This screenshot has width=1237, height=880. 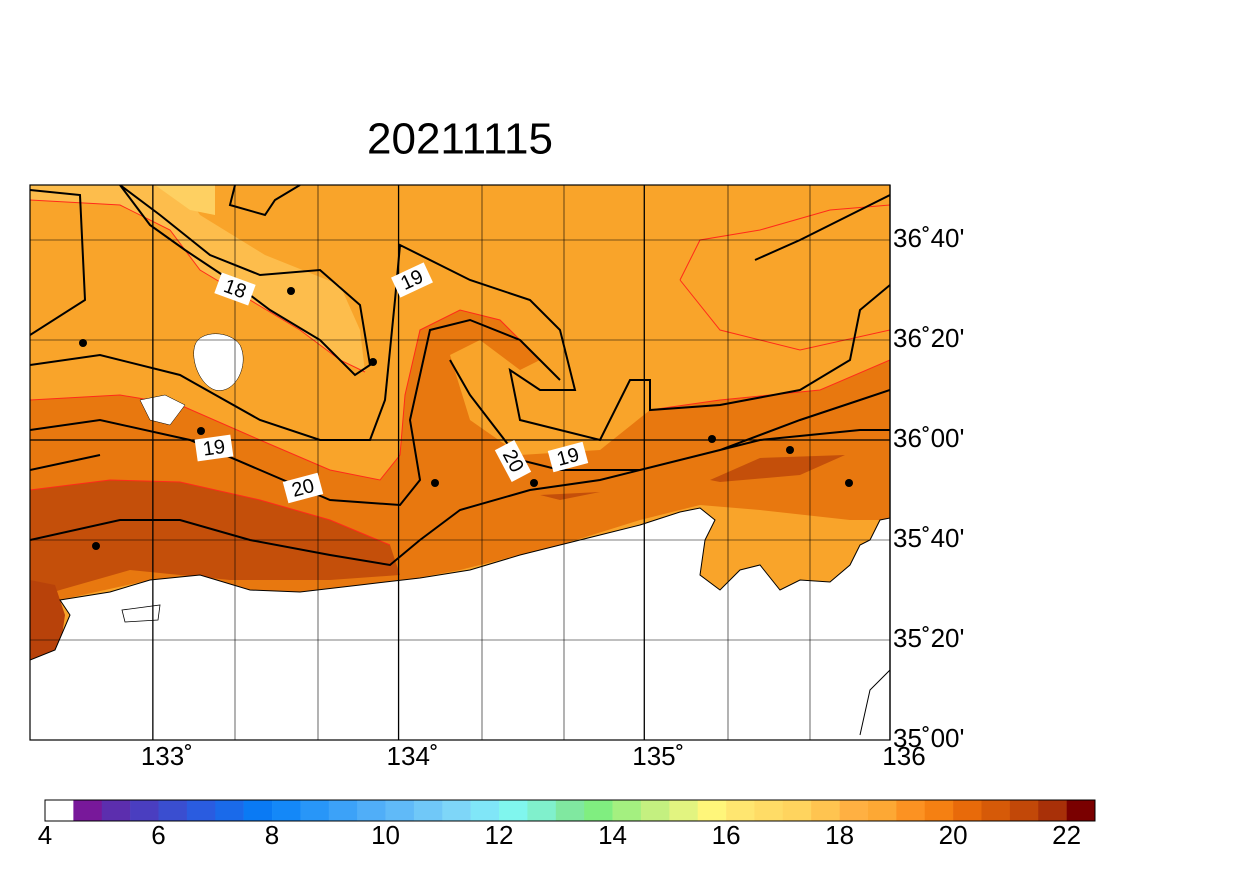 What do you see at coordinates (1066, 835) in the screenshot?
I see `colorbar-tick-label: 22` at bounding box center [1066, 835].